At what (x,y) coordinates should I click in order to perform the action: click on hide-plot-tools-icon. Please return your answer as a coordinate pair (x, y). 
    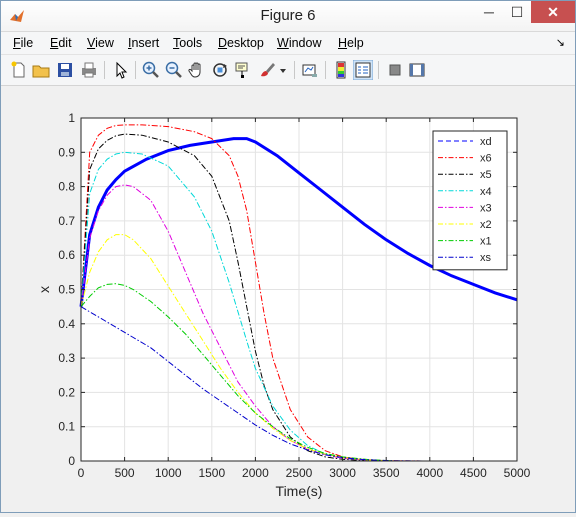
    Looking at the image, I should click on (395, 70).